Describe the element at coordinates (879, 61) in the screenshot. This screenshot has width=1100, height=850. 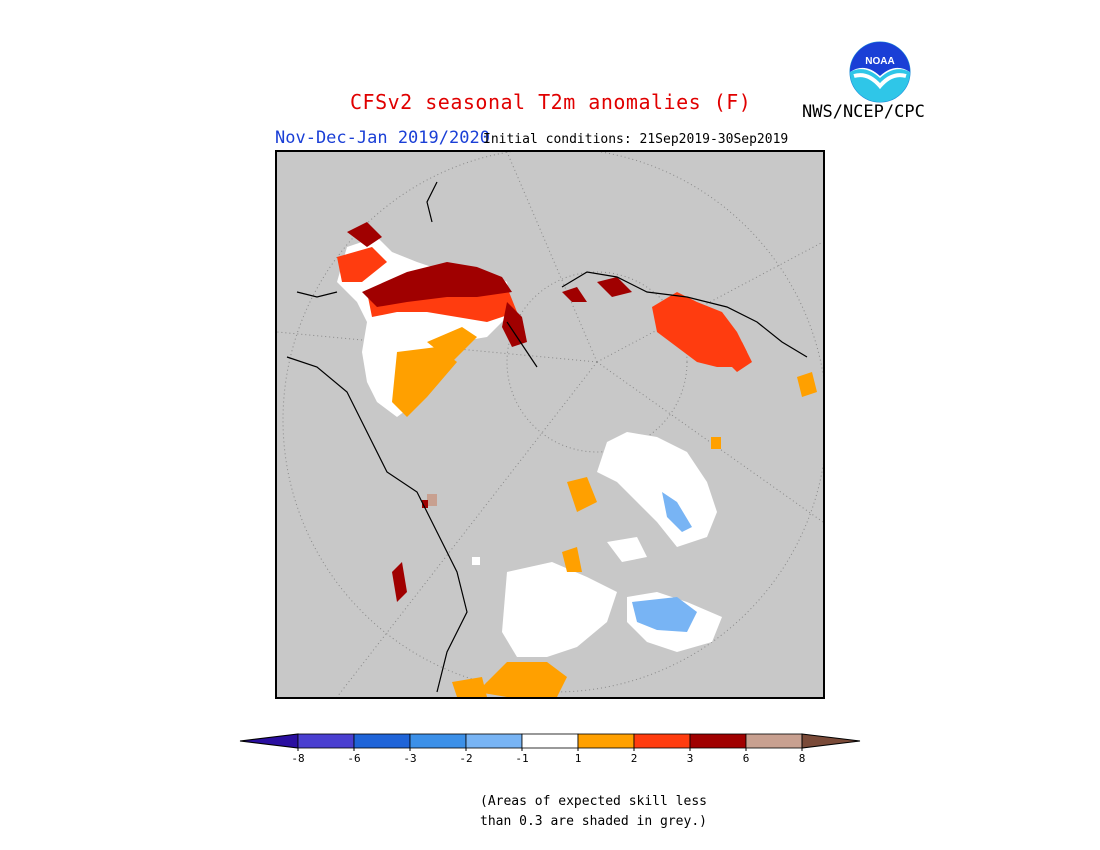
I see `svg-text: NOAA` at that location.